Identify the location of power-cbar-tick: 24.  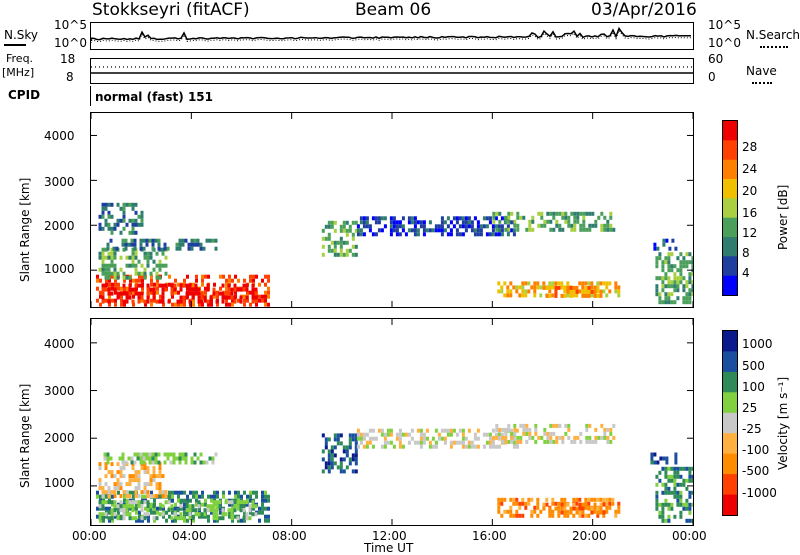
(750, 169).